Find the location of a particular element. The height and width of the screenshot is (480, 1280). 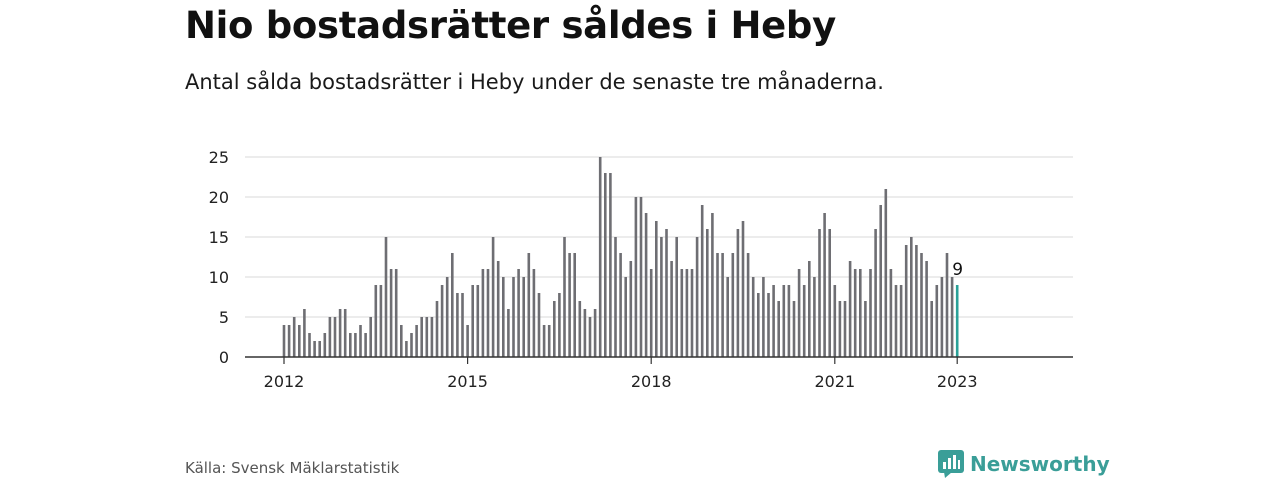

y-tick-label: 5 is located at coordinates (224, 317).